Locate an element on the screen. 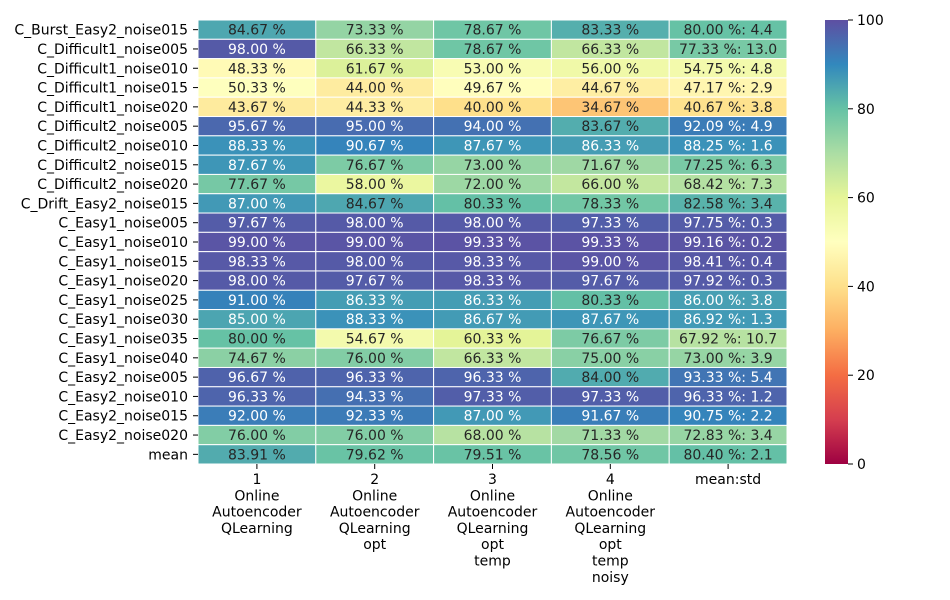 This screenshot has height=600, width=950. cell-value-label: 40.67 %: 3.8 is located at coordinates (727, 108).